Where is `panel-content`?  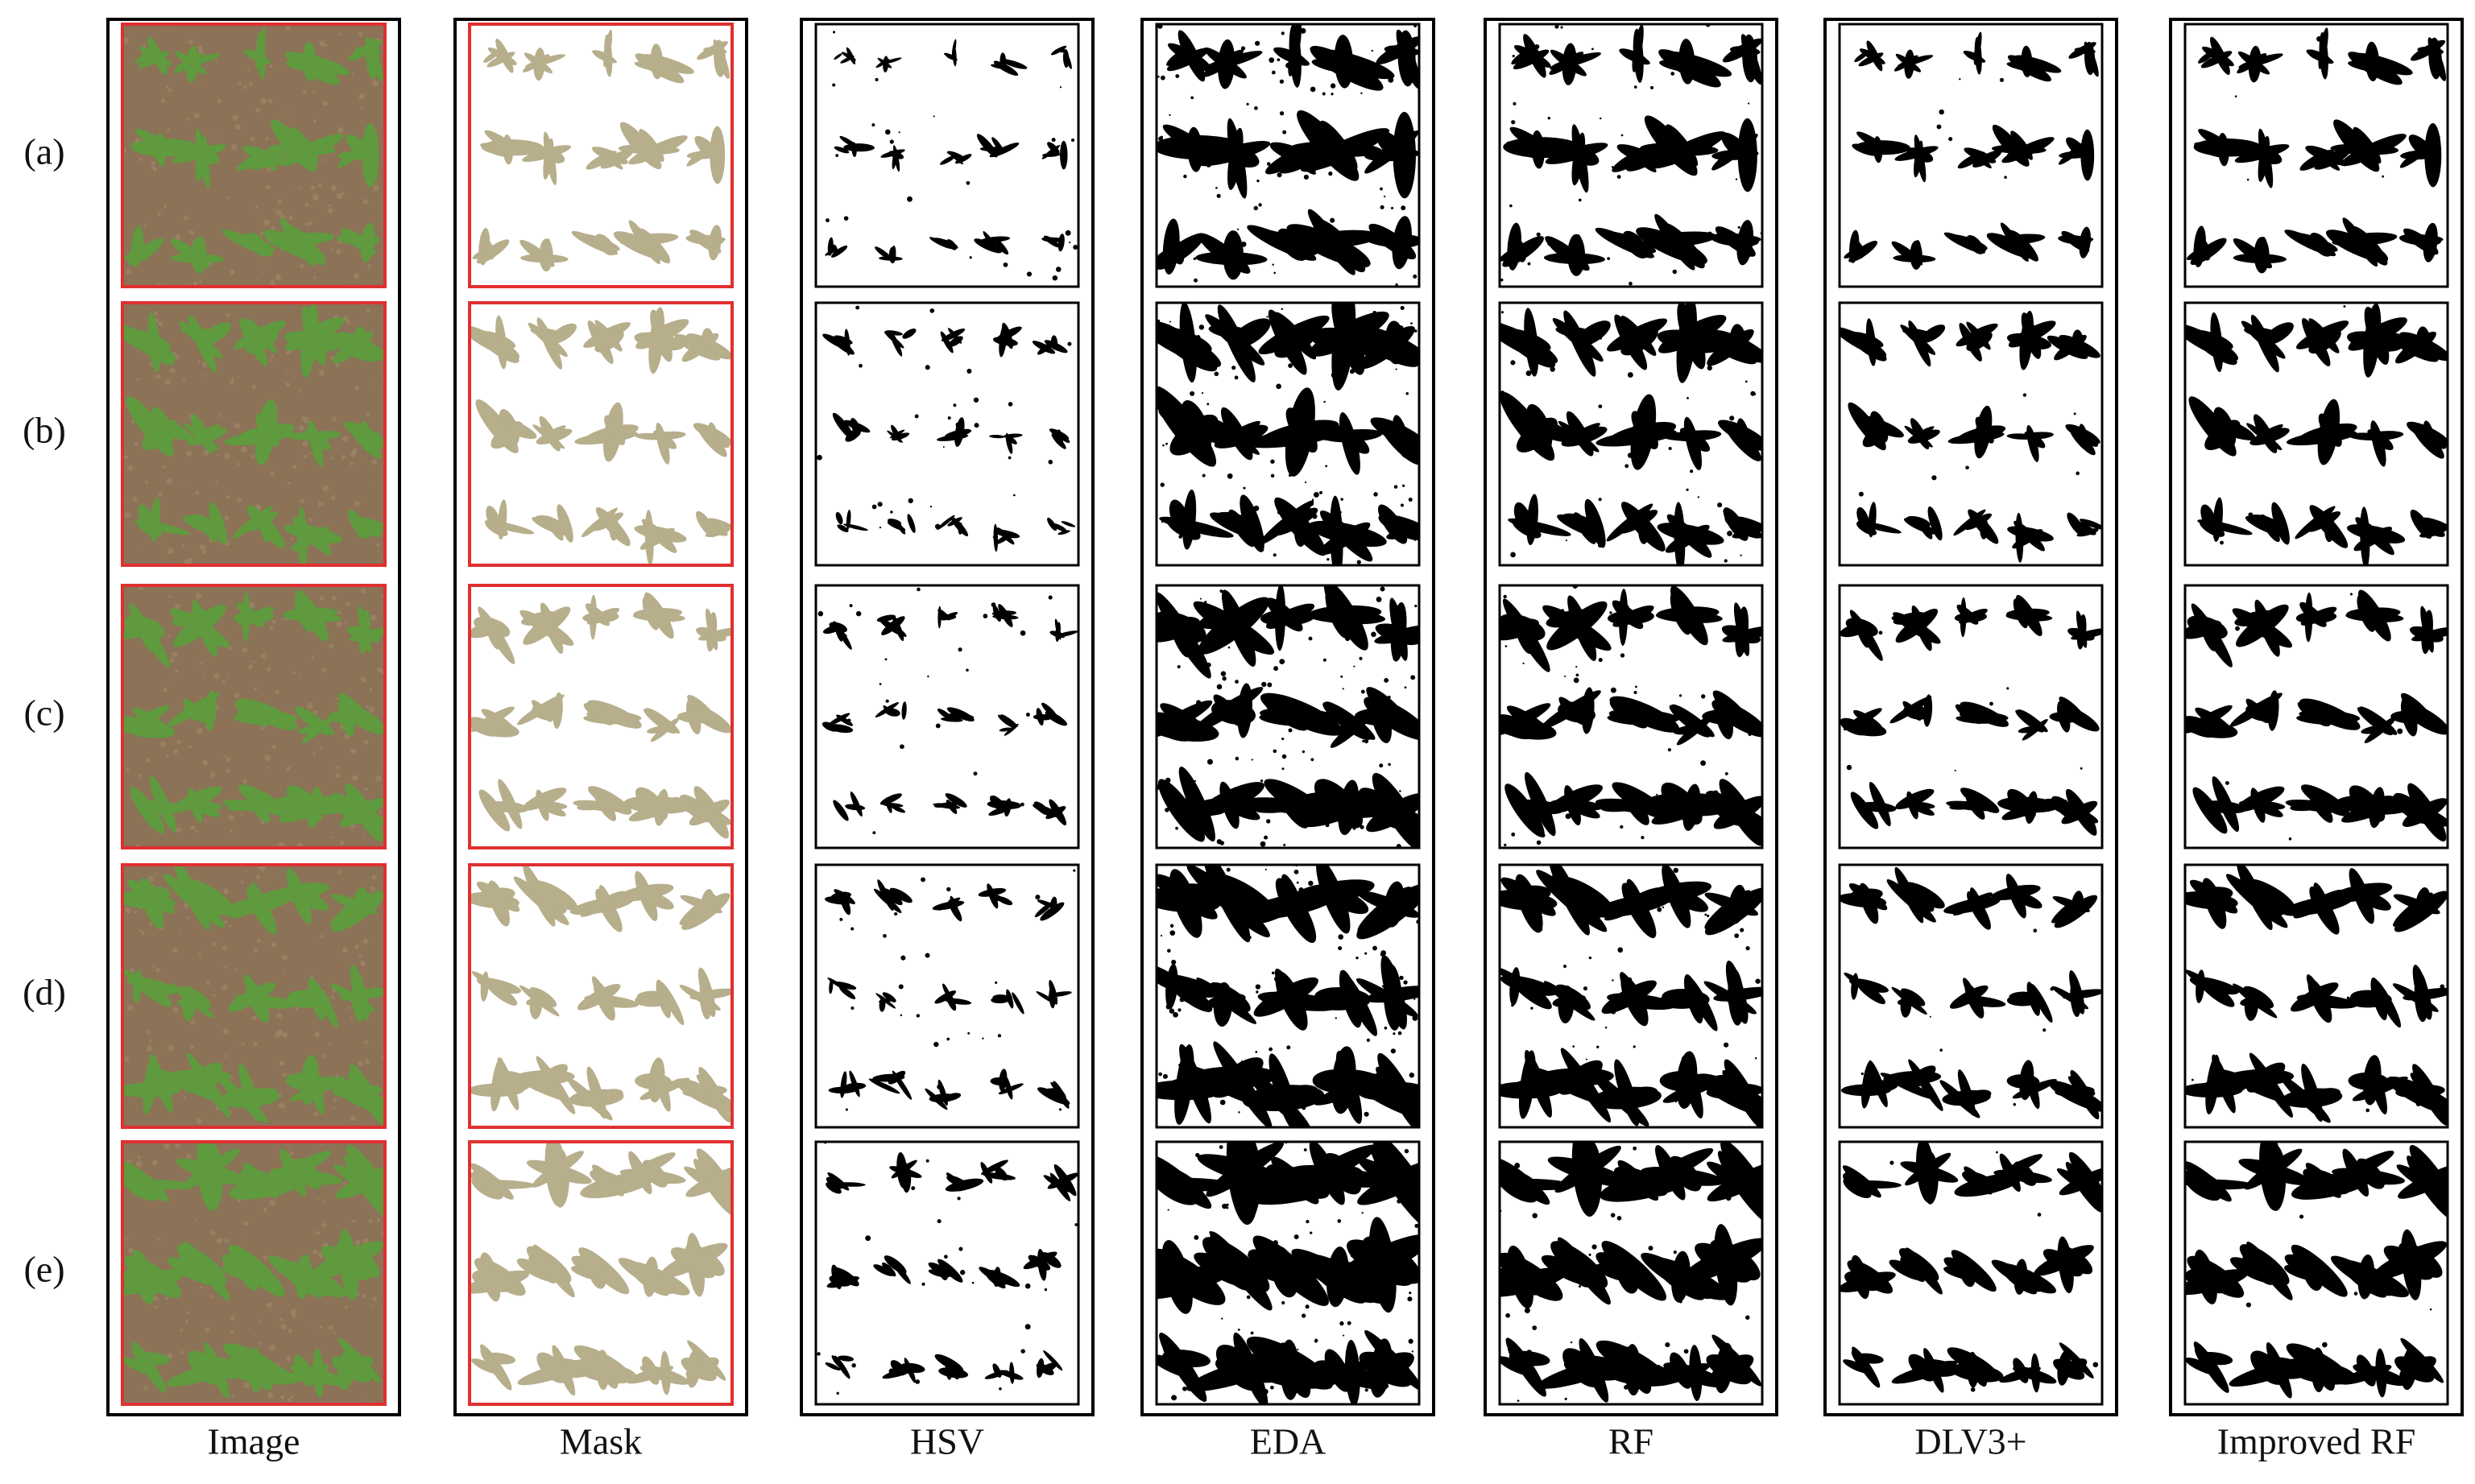
panel-content is located at coordinates (601, 150).